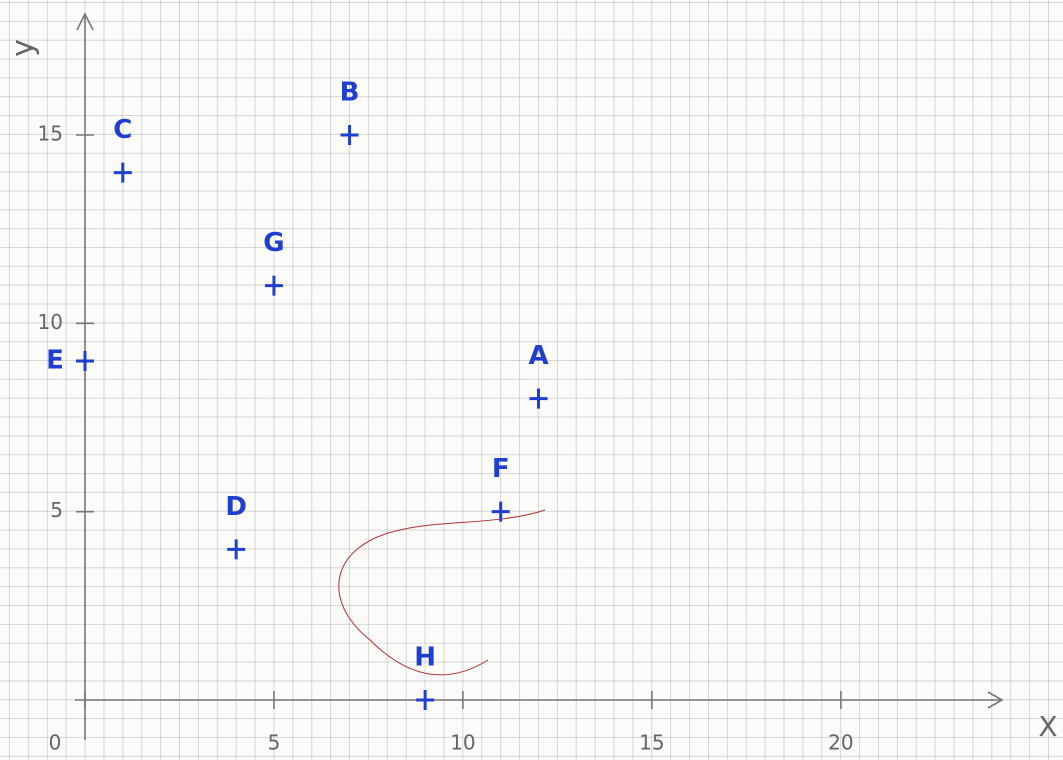  What do you see at coordinates (50, 134) in the screenshot?
I see `y-tick-label: 15` at bounding box center [50, 134].